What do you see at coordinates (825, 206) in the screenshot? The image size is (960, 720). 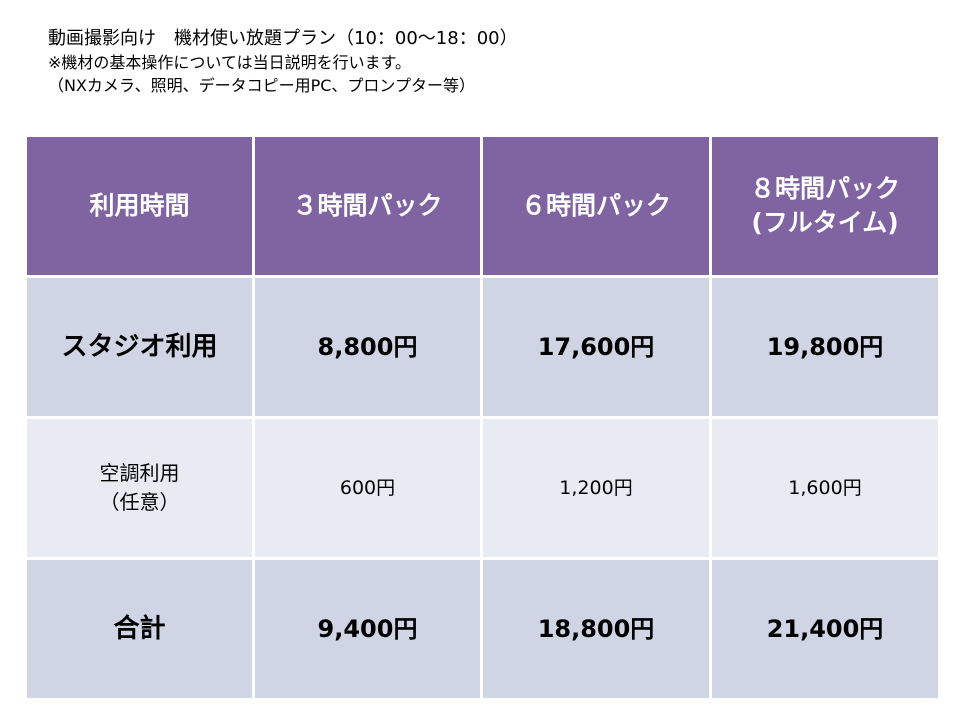 I see `header-8-hour-pack: ８時間パック (フルタイム)` at bounding box center [825, 206].